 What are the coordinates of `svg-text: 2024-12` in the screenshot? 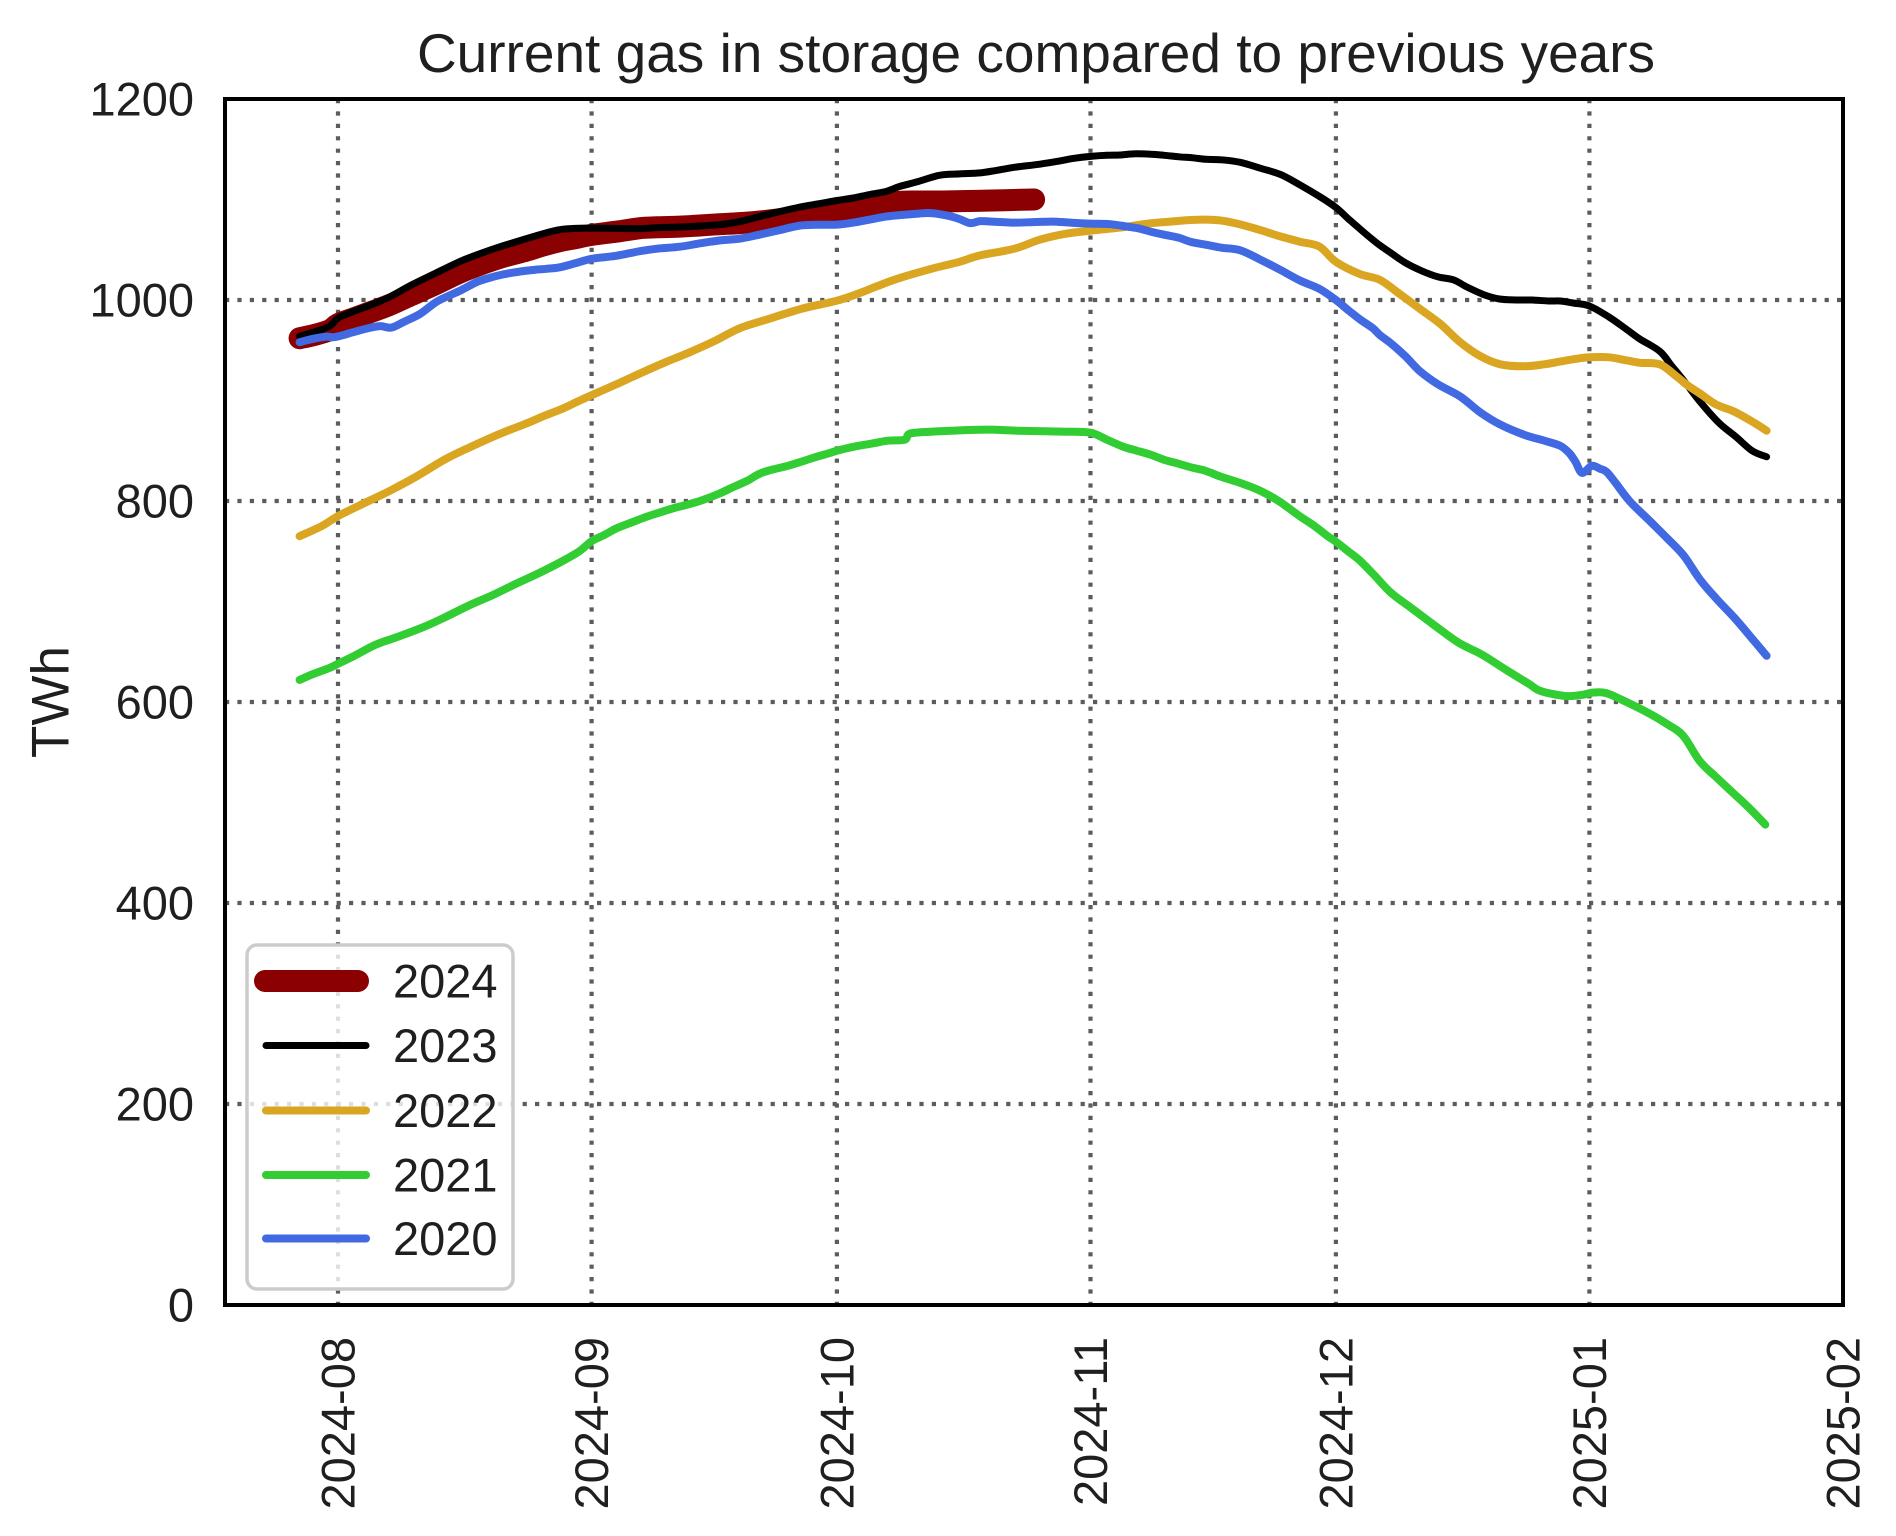 It's located at (1335, 1423).